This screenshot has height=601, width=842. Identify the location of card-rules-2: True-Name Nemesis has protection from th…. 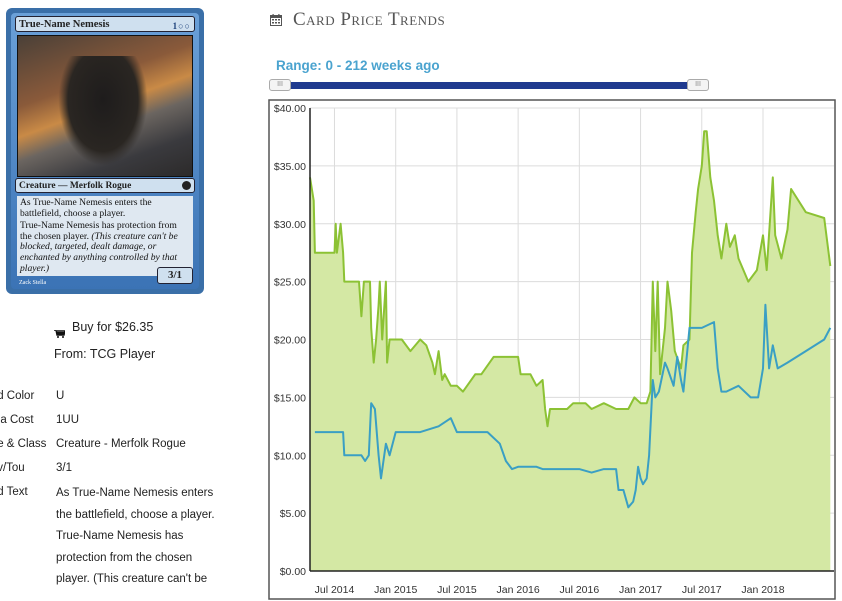
(98, 231).